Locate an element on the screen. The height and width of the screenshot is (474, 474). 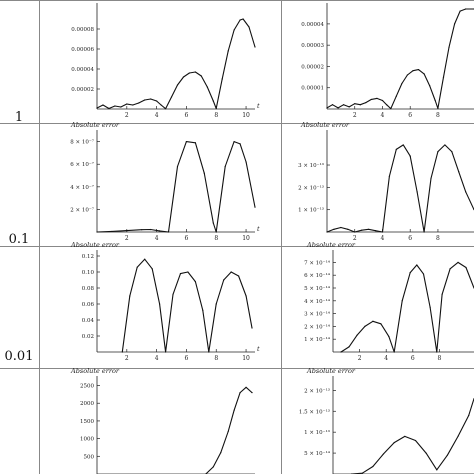
row3-left-xtick-label: 4 is located at coordinates (157, 358).